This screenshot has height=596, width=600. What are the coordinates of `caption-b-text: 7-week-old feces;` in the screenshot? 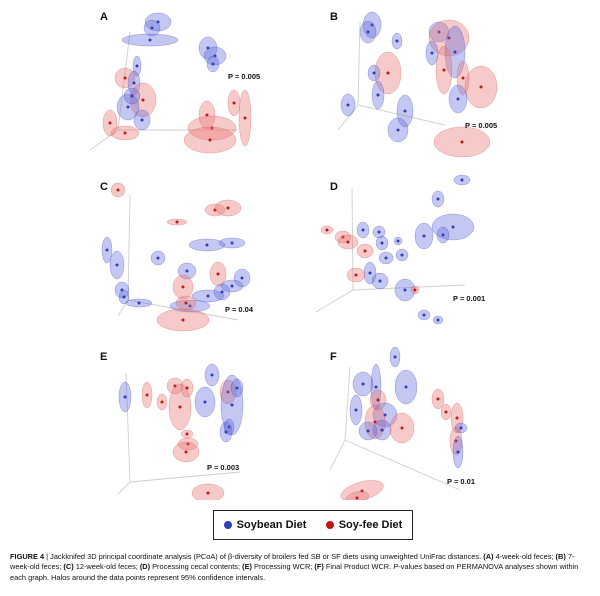 It's located at (292, 562).